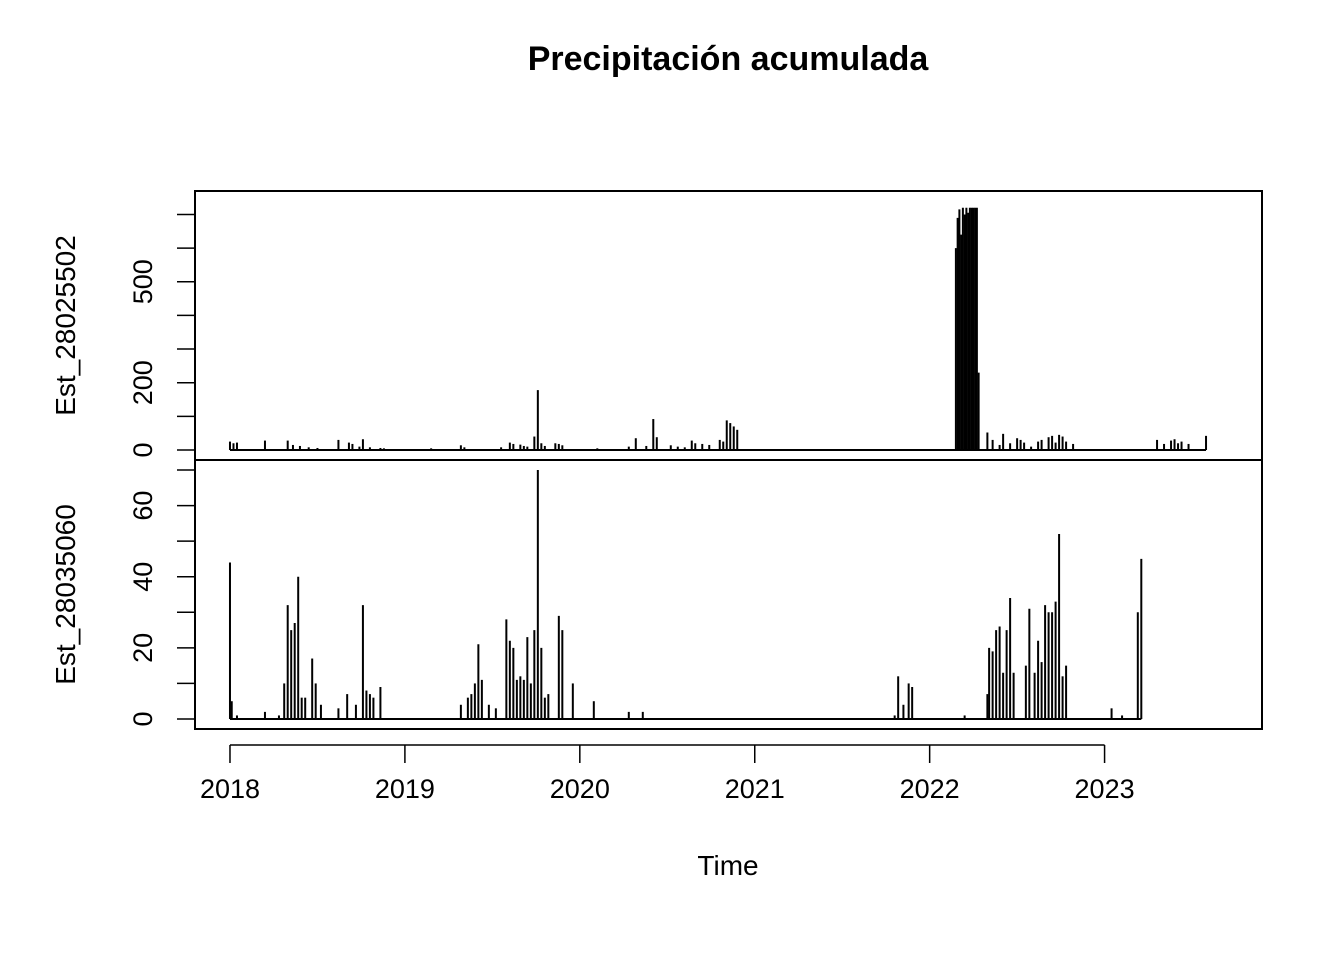  I want to click on x-axis: 2018 2019 2020 2021 2022 2023, so click(667, 774).